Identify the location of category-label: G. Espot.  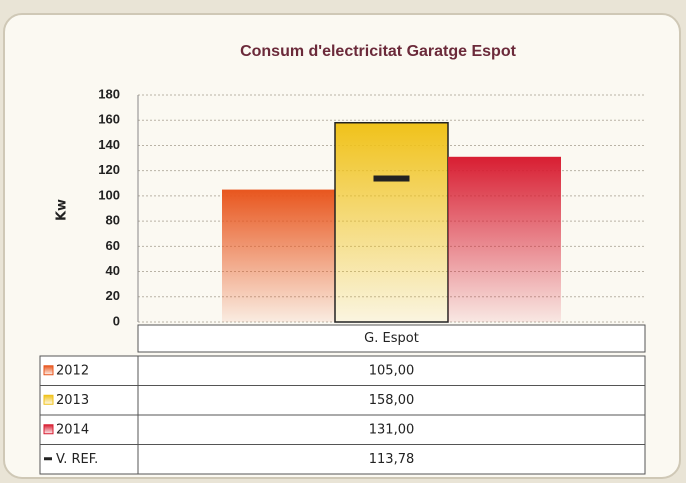
(391, 338).